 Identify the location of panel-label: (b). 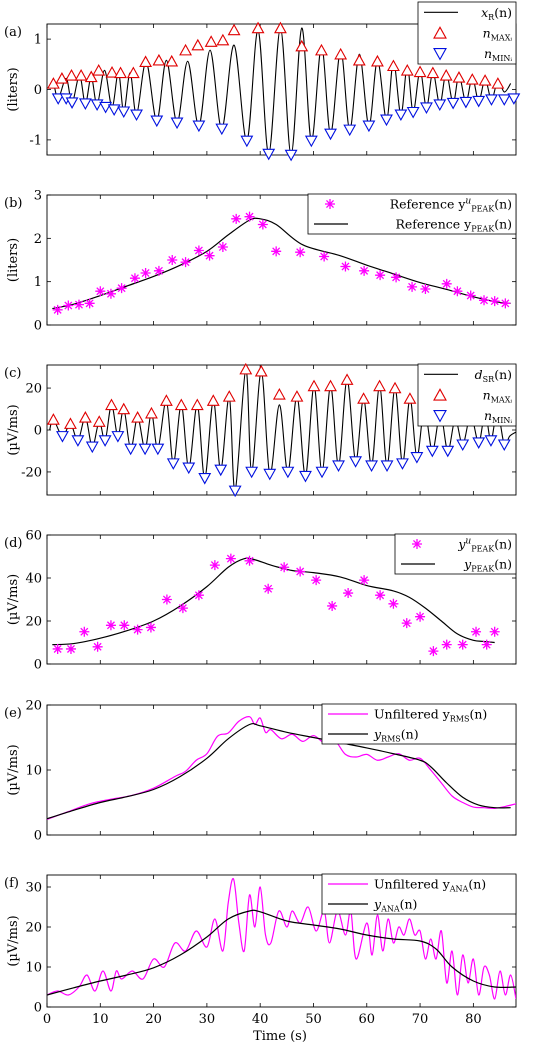
(13, 203).